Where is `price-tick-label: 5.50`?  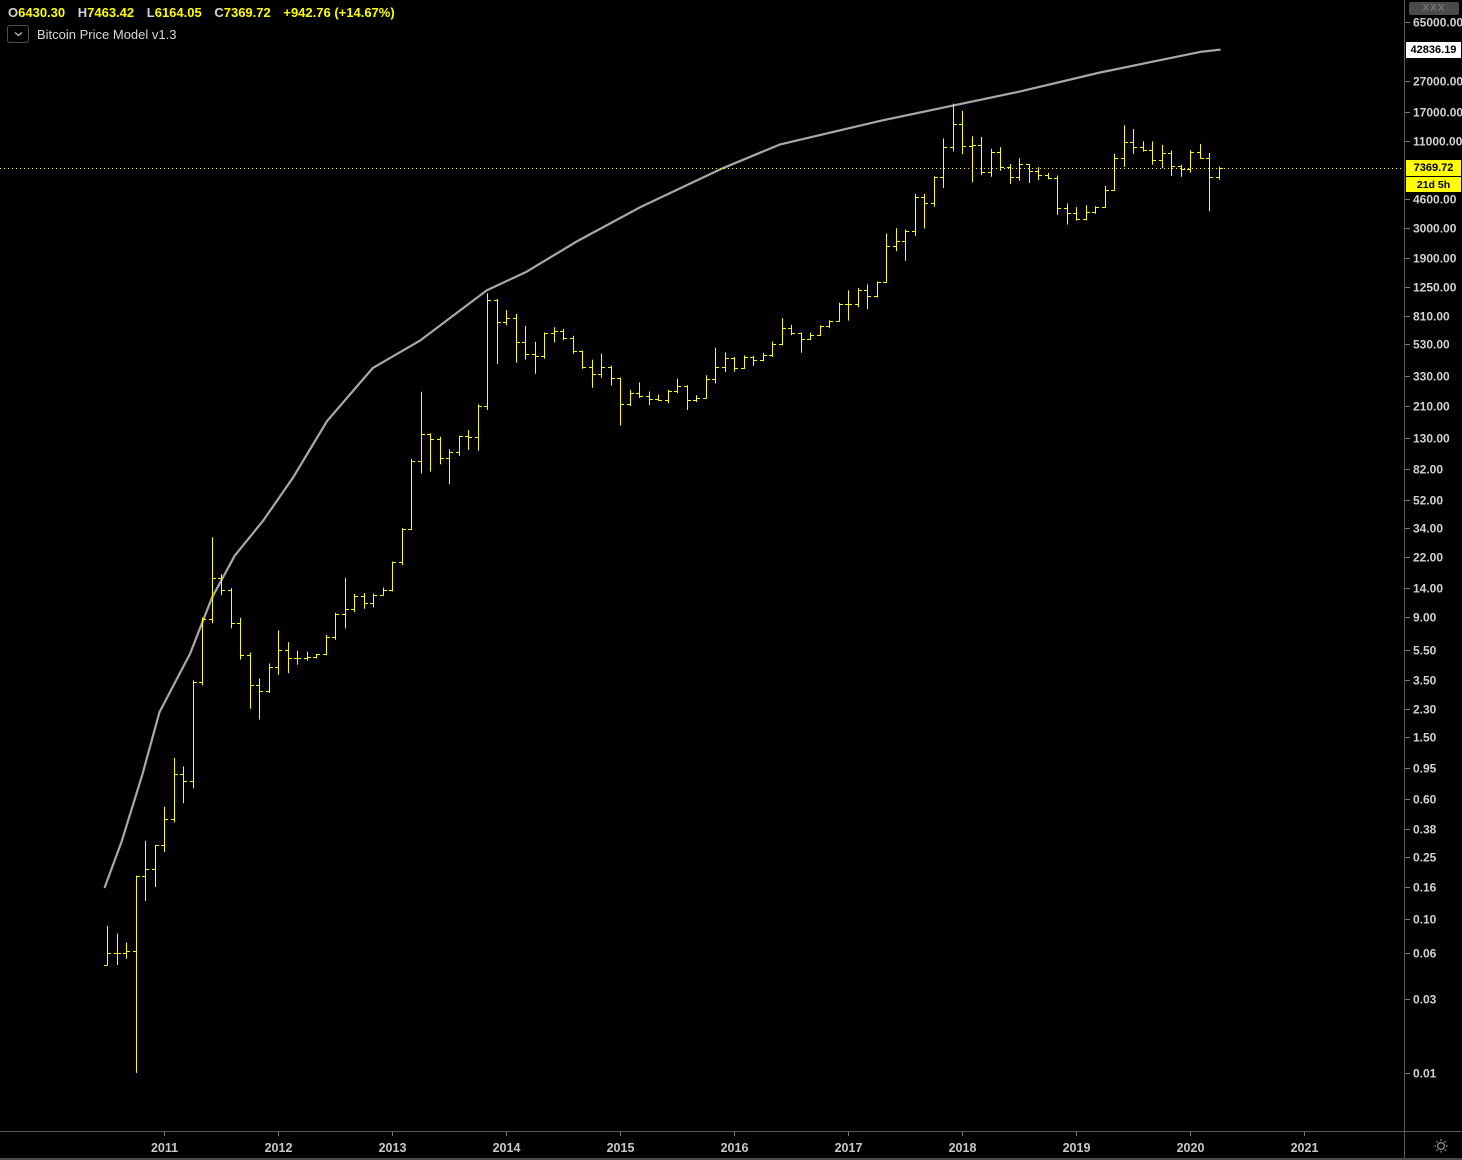
price-tick-label: 5.50 is located at coordinates (1425, 651).